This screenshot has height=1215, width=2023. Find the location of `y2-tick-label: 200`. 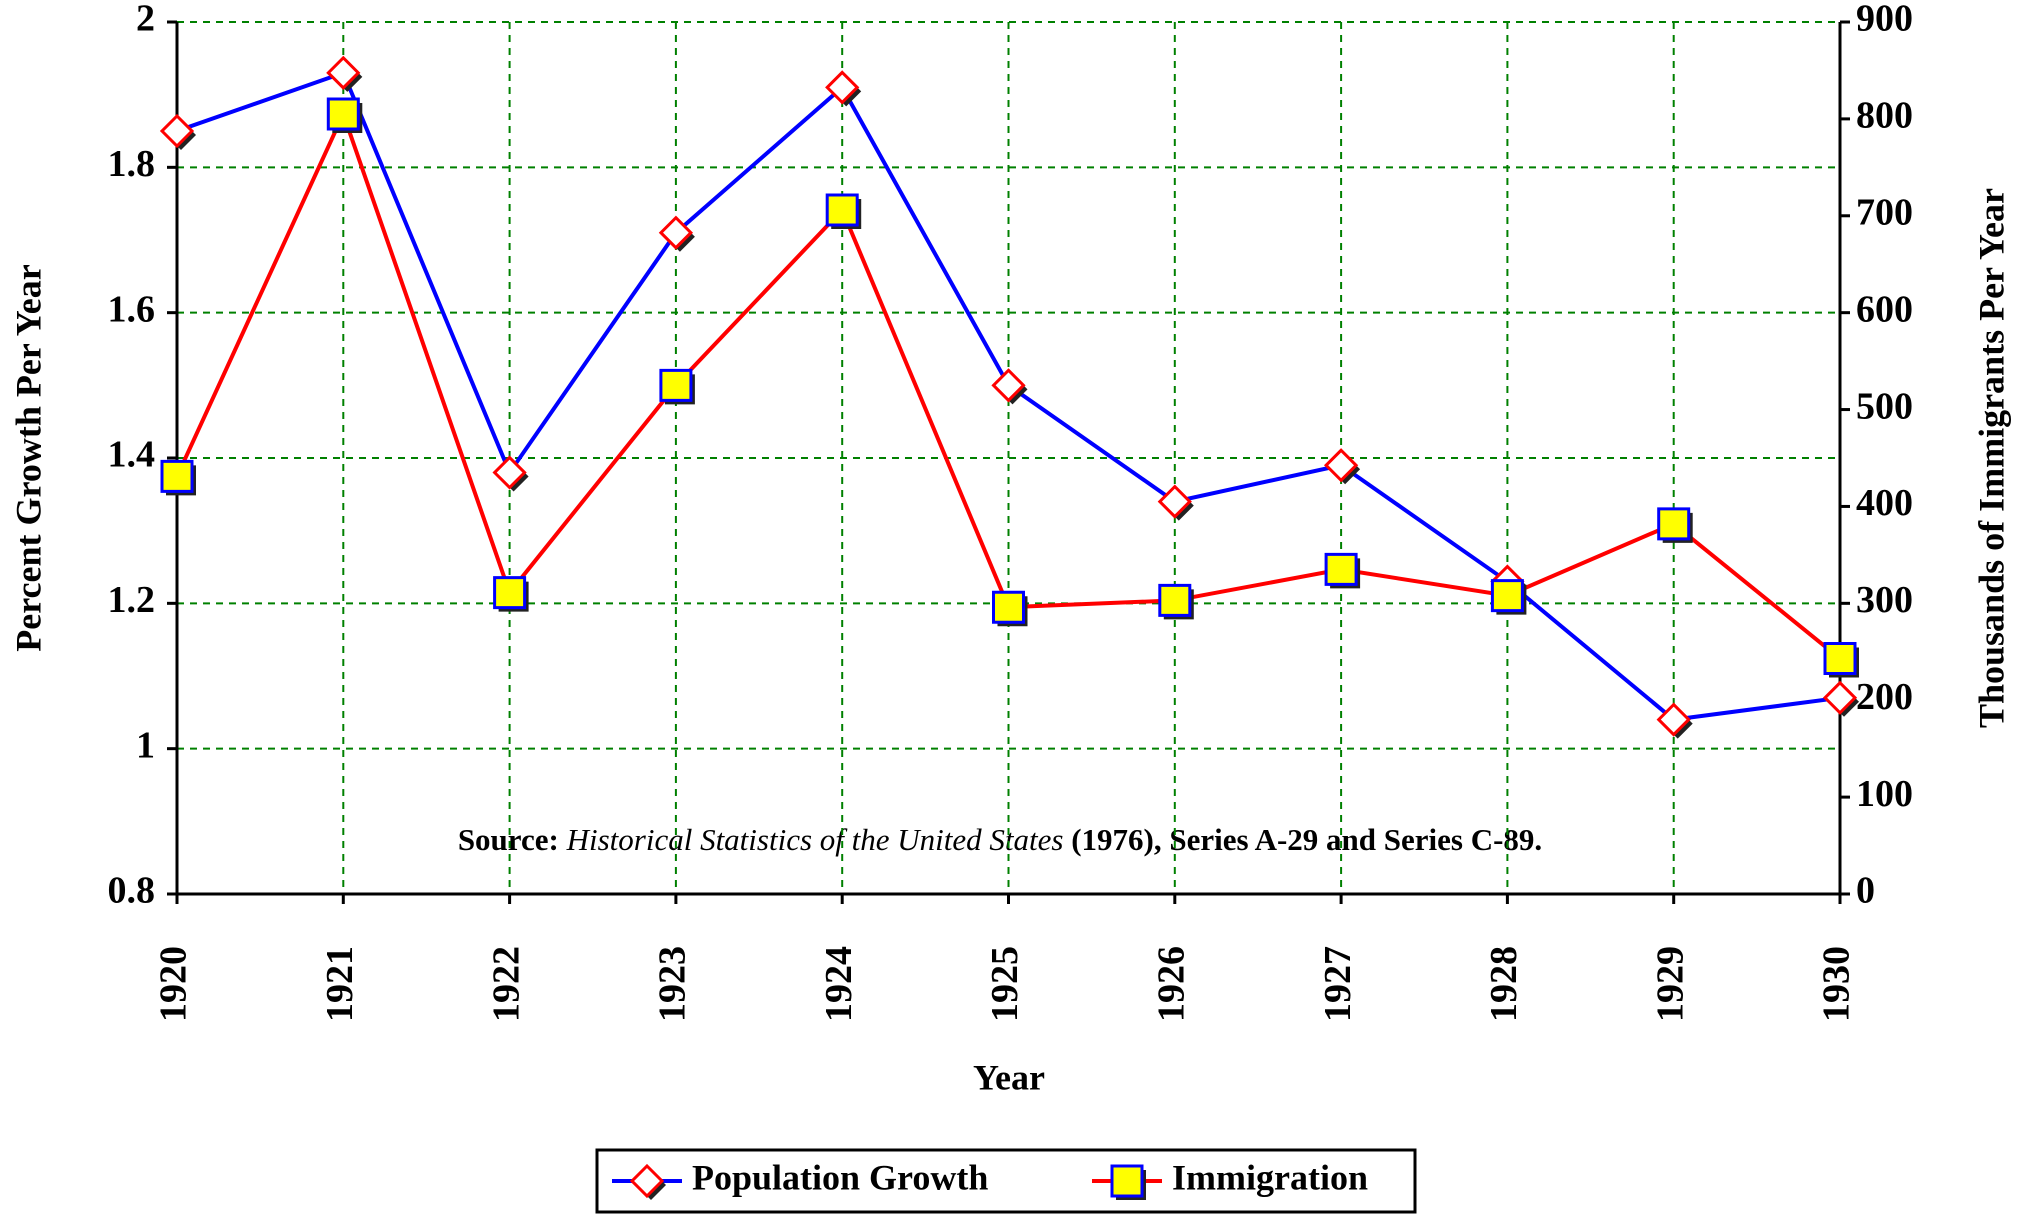

y2-tick-label: 200 is located at coordinates (1884, 697).